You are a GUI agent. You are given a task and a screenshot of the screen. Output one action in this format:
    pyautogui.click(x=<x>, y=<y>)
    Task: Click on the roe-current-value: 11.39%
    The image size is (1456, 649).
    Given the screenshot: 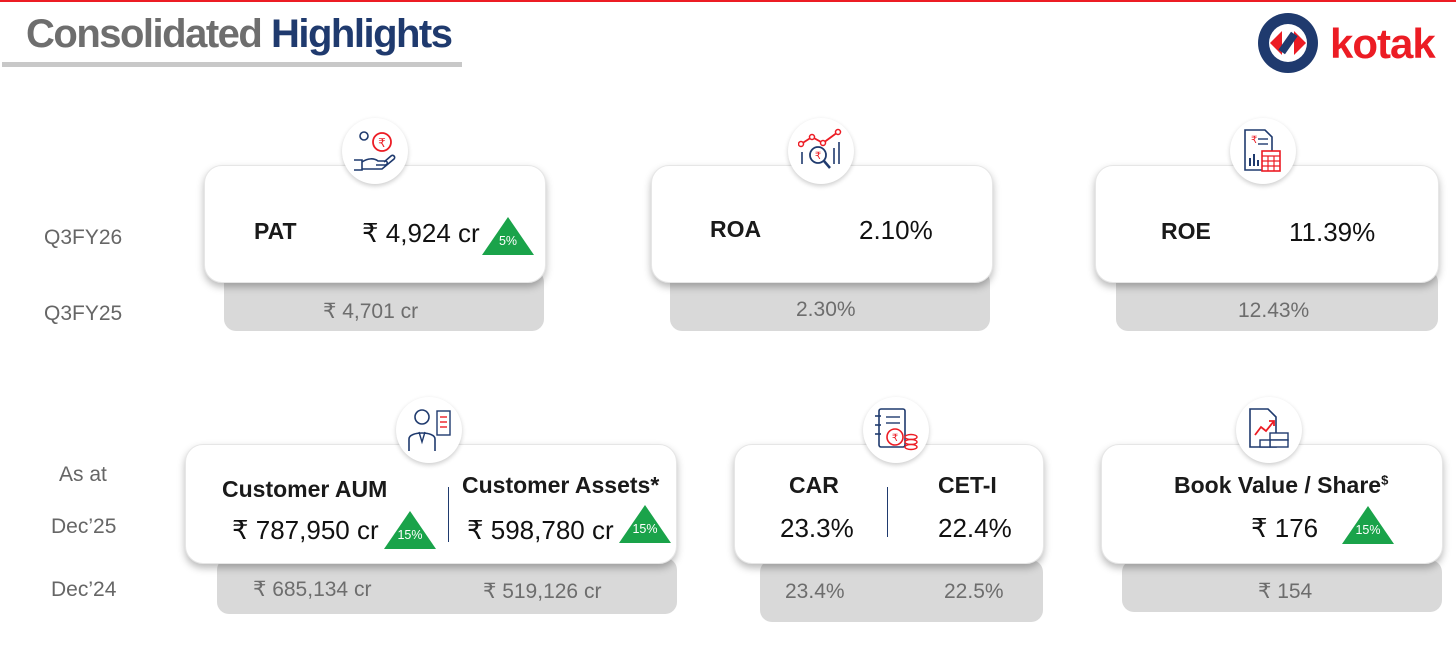 What is the action you would take?
    pyautogui.click(x=1332, y=232)
    